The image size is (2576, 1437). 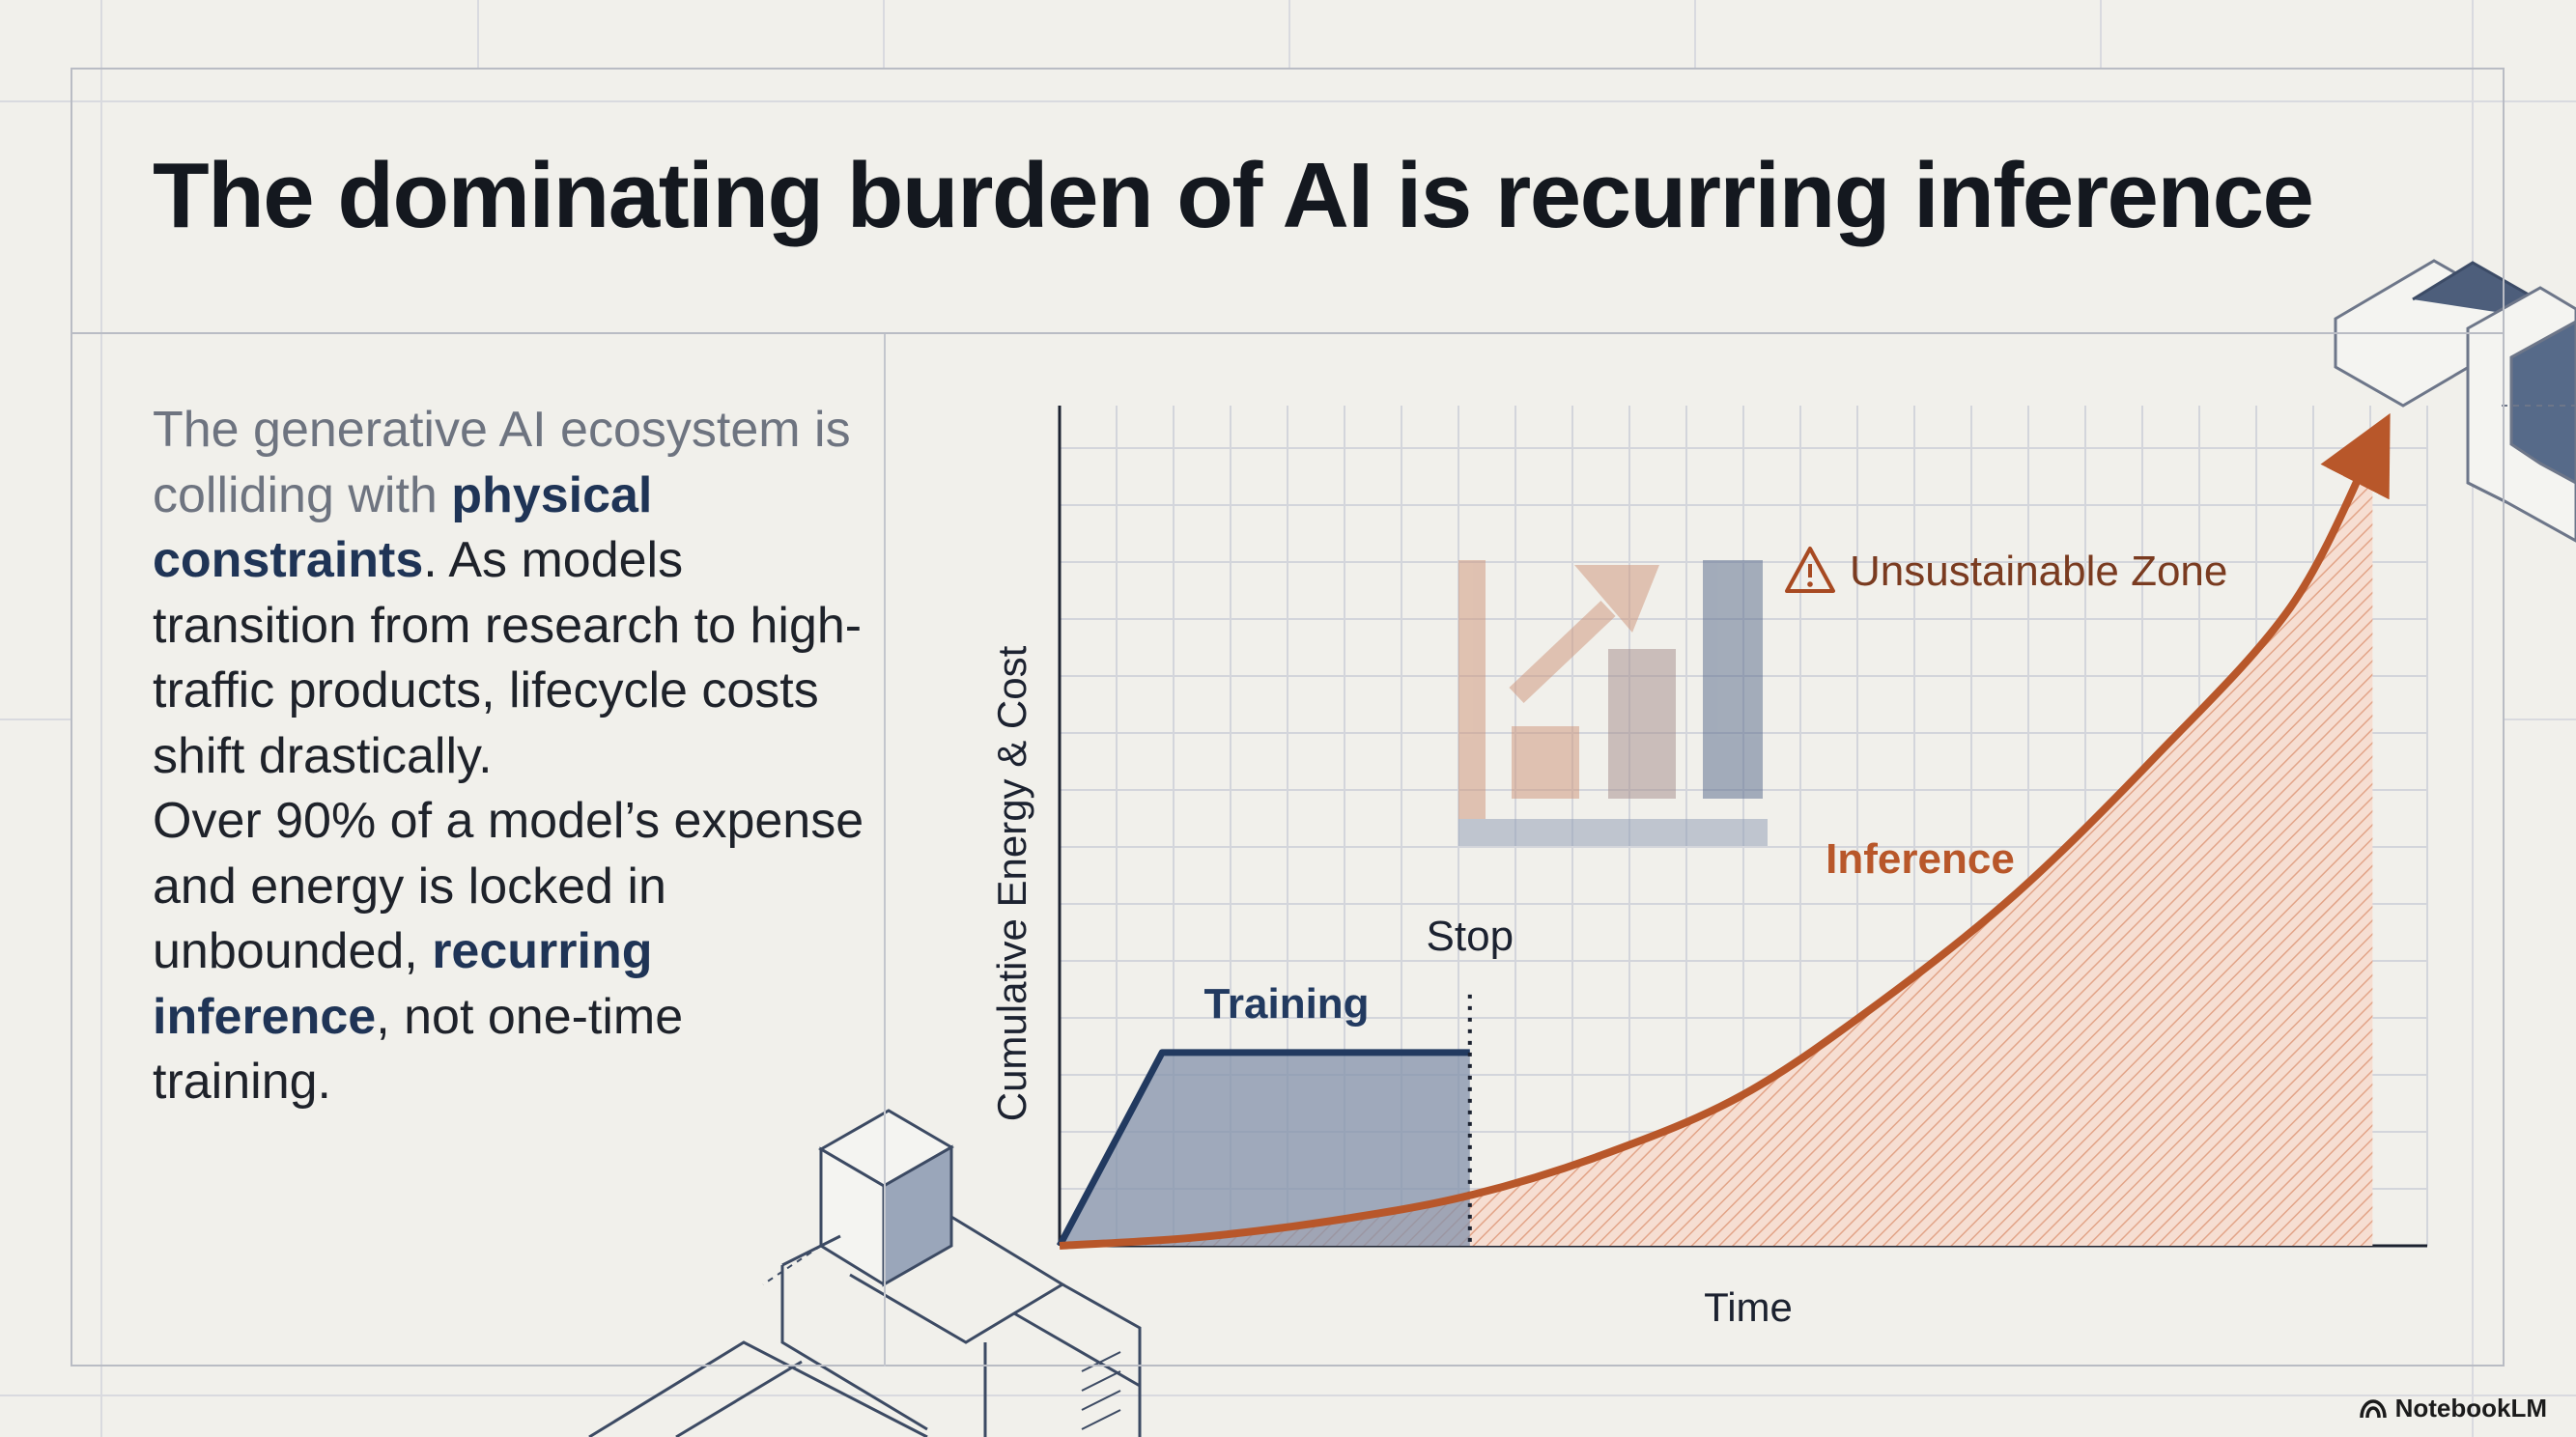 I want to click on brand-watermark: NotebookLM, so click(x=2453, y=1408).